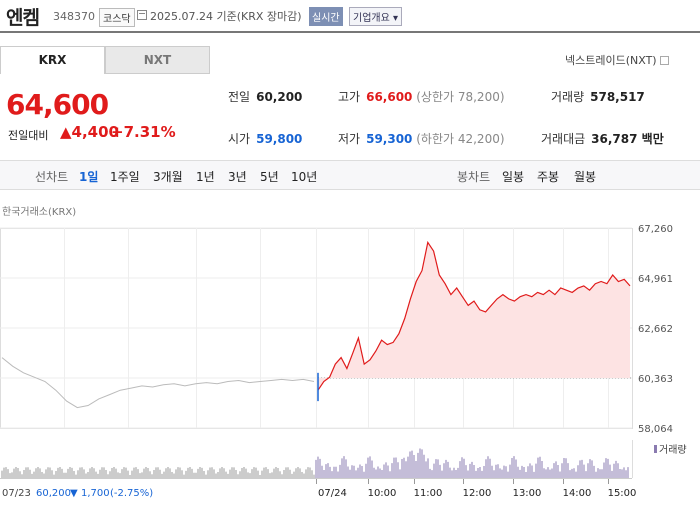  Describe the element at coordinates (548, 177) in the screenshot. I see `candle-weekly: 주봉` at that location.